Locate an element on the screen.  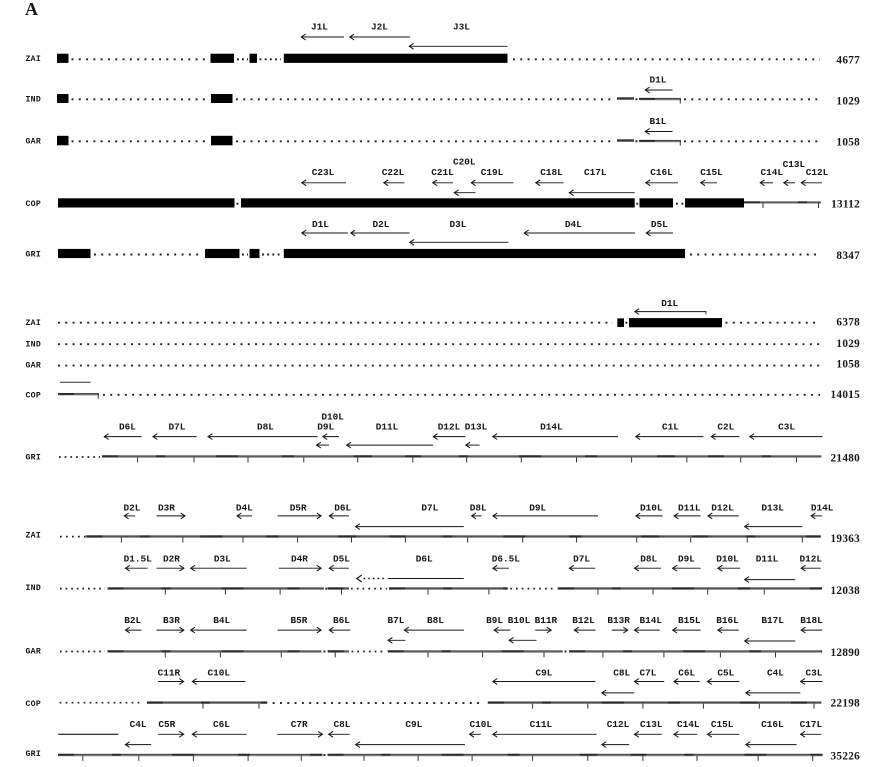
svg-text: C22L is located at coordinates (393, 172).